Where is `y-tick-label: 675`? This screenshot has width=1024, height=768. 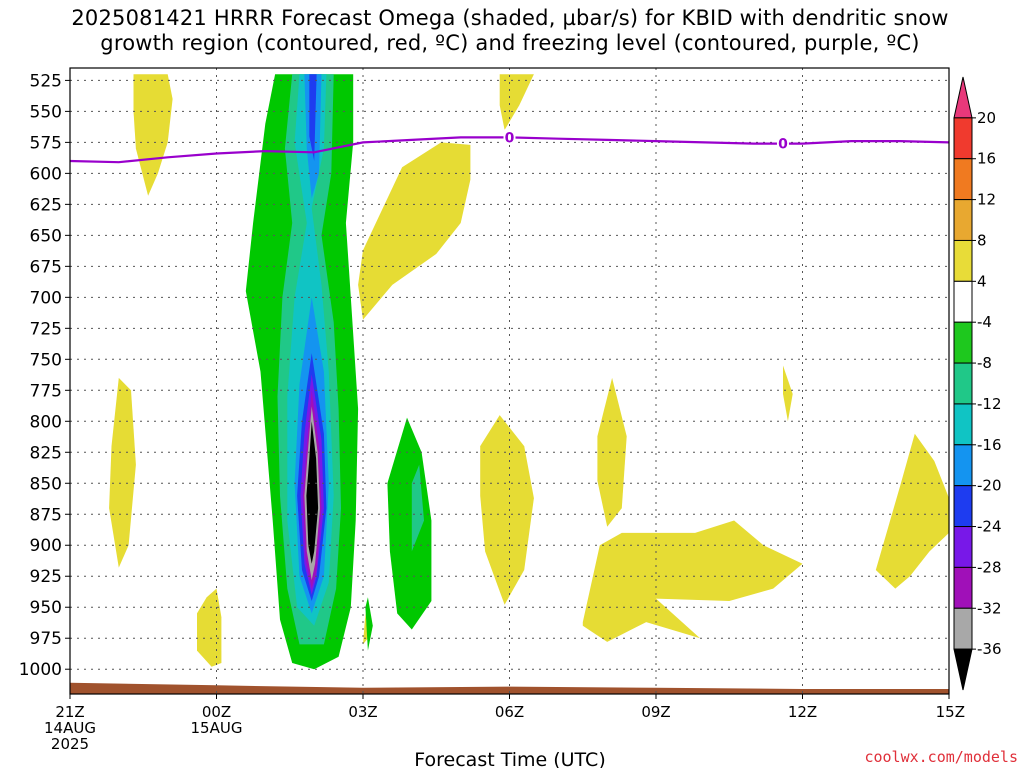
y-tick-label: 675 is located at coordinates (46, 267).